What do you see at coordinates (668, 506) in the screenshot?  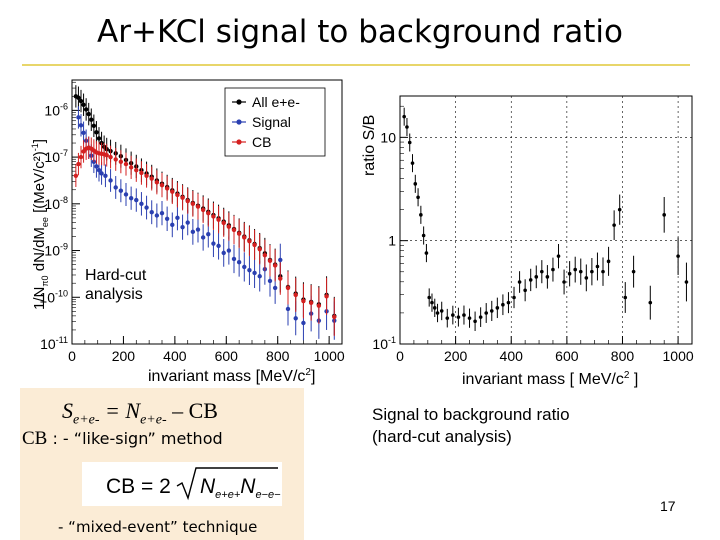 I see `page-number: 17` at bounding box center [668, 506].